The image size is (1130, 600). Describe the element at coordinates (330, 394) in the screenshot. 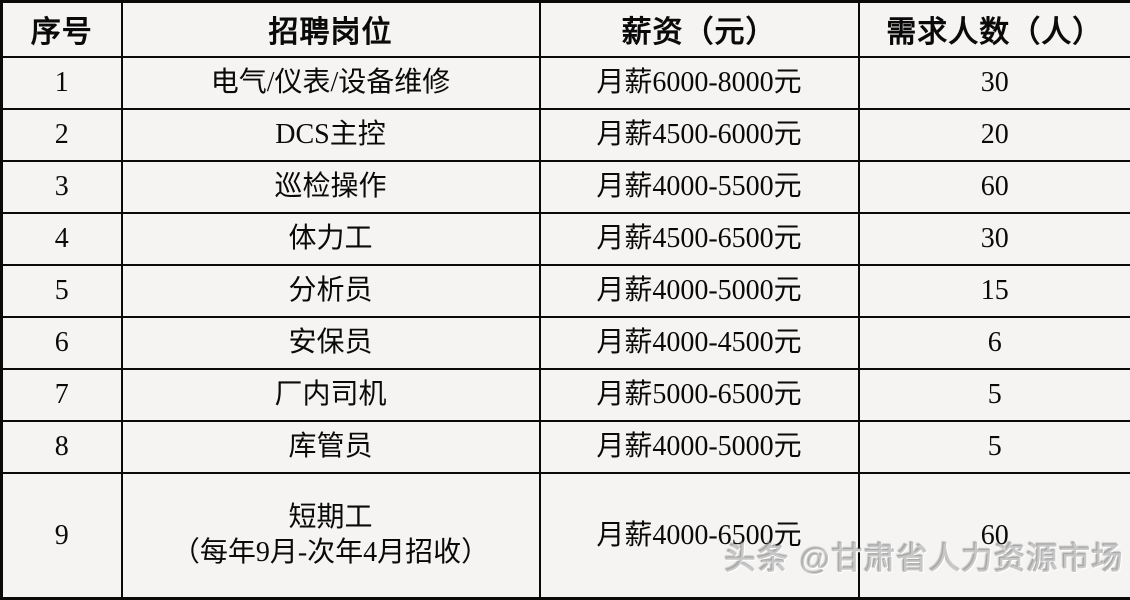

I see `position-cell: 厂内司机` at that location.